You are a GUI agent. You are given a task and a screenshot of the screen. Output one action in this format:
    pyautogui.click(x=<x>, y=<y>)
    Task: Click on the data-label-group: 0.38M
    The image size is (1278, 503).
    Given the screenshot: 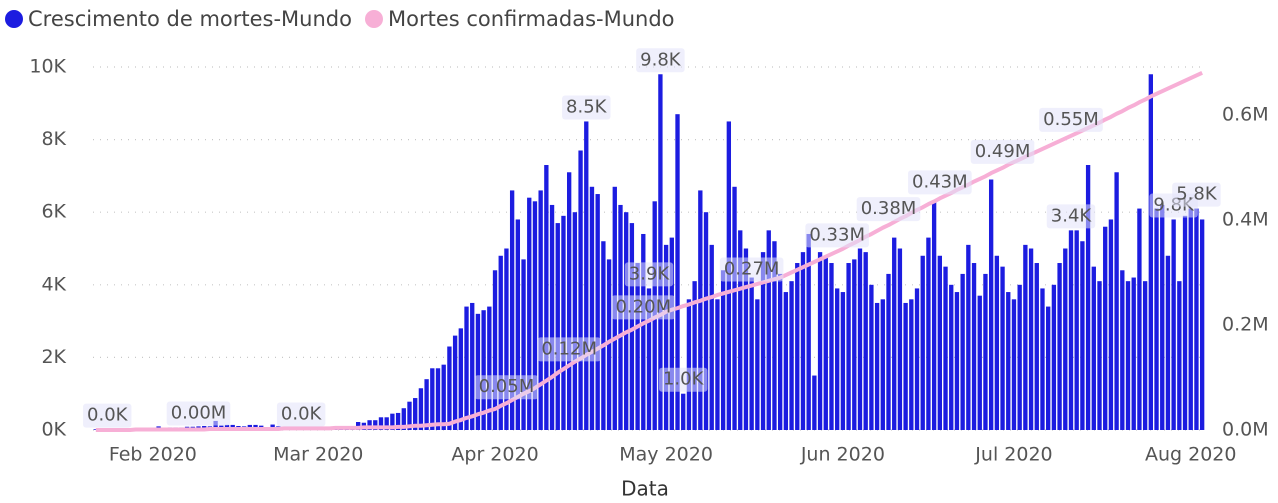 What is the action you would take?
    pyautogui.click(x=888, y=209)
    